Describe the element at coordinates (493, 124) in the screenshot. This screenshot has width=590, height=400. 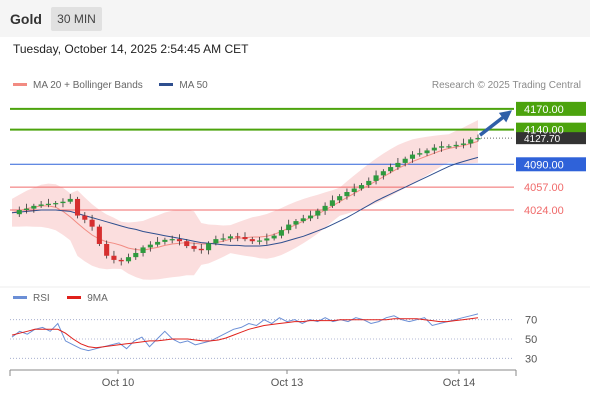
I see `projection-arrow-shaft` at that location.